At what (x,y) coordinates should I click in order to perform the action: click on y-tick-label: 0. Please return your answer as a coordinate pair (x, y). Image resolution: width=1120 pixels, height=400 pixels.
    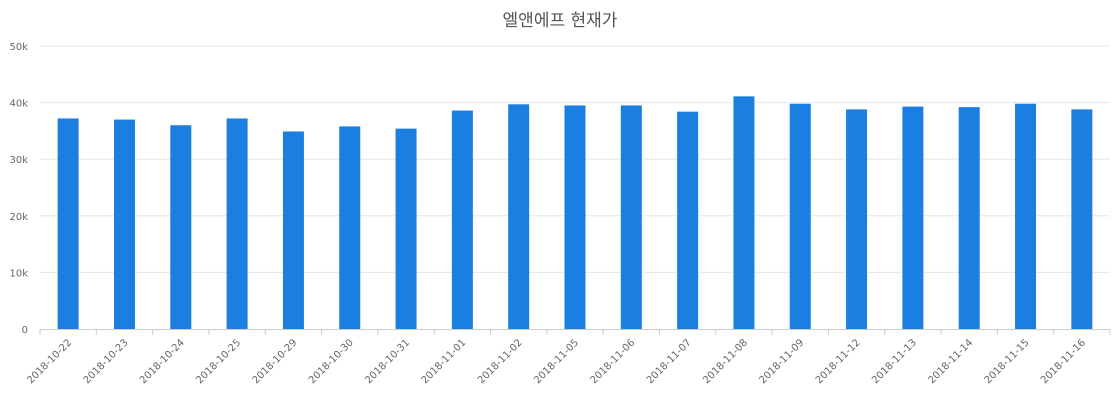
    Looking at the image, I should click on (25, 330).